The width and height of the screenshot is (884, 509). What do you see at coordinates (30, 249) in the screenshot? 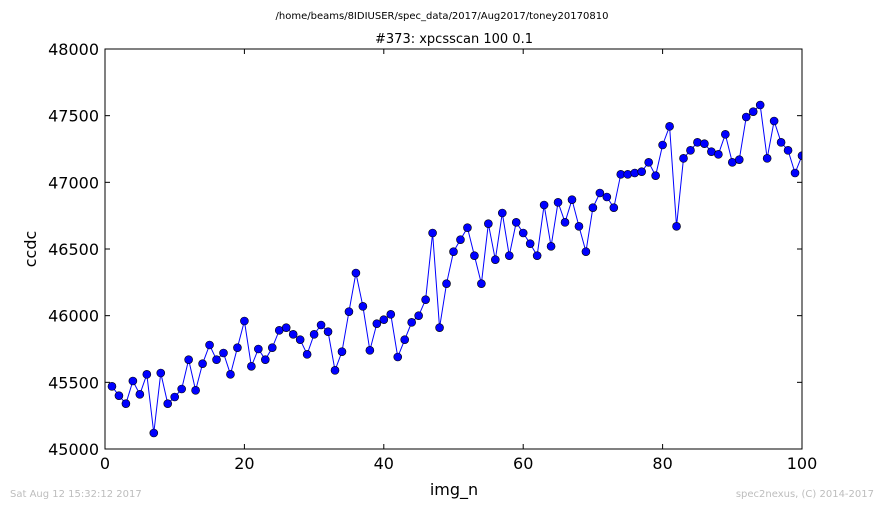
I see `y-axis-label: ccdc` at bounding box center [30, 249].